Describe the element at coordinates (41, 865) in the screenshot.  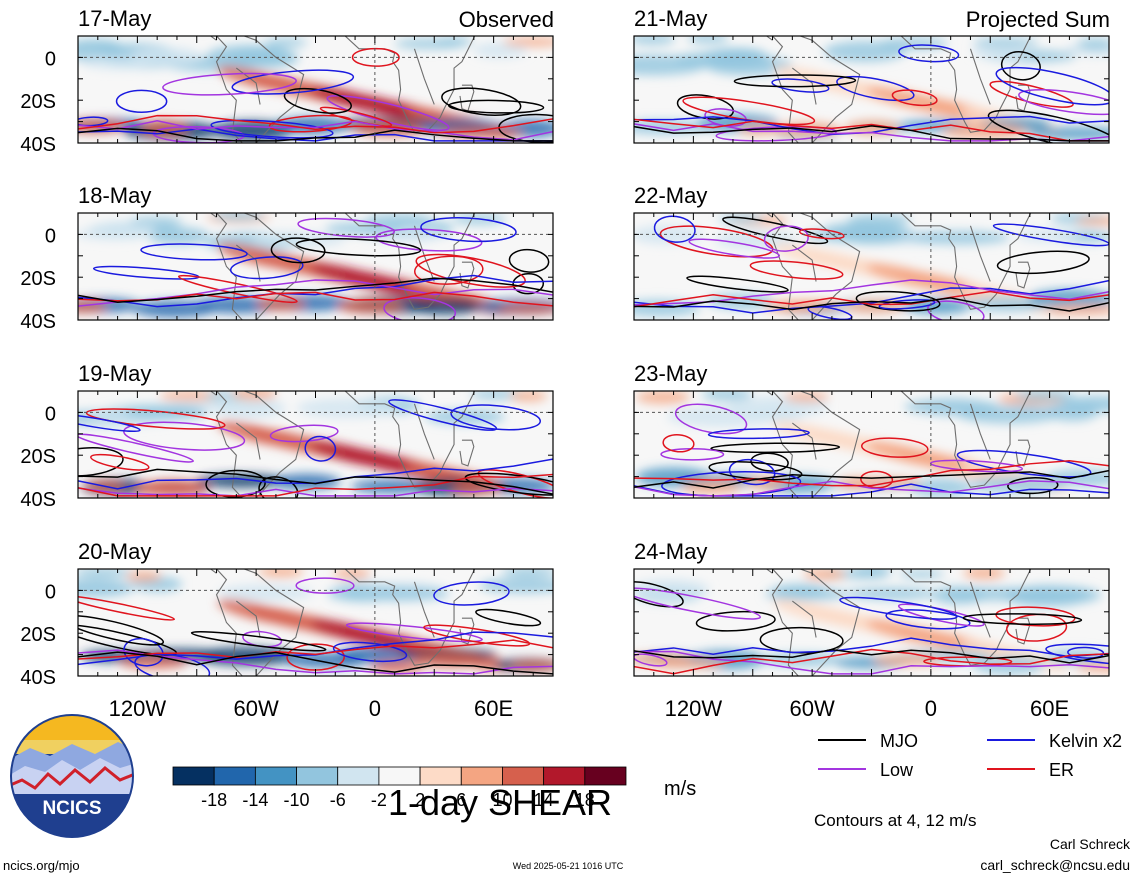
I see `footer-site: ncics.org/mjo` at that location.